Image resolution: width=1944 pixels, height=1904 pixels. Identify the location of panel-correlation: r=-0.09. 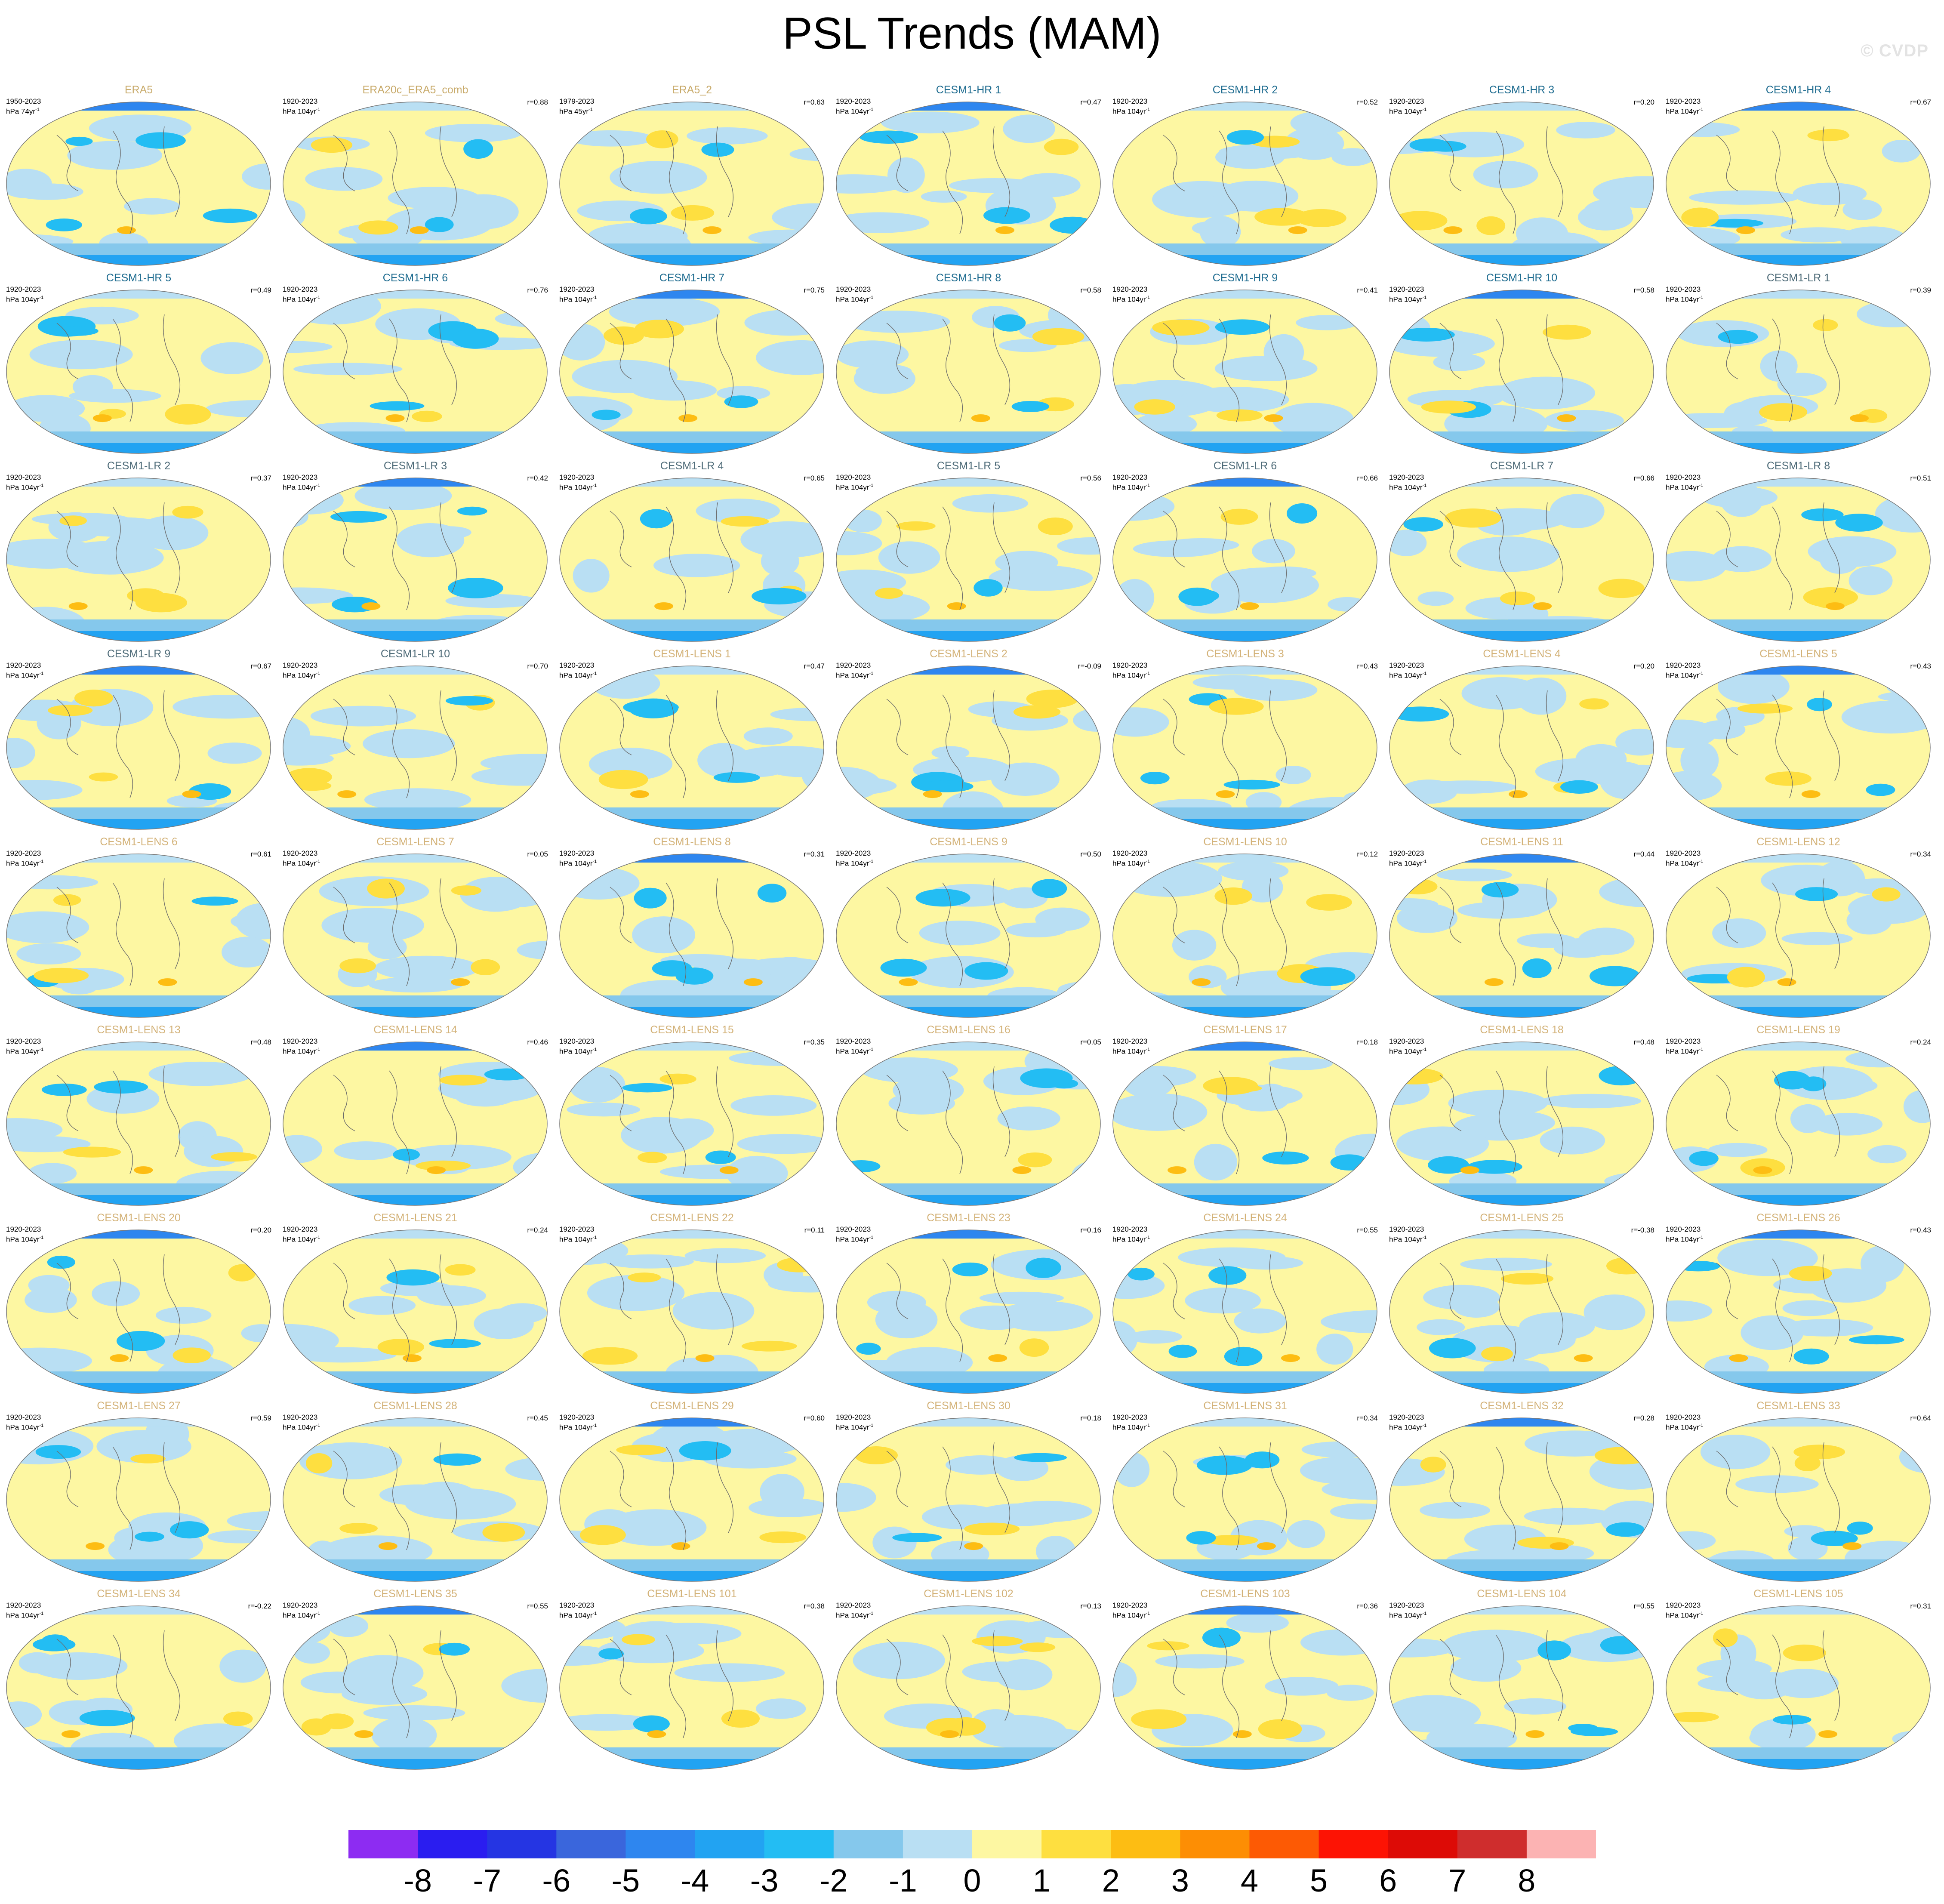
(1089, 666).